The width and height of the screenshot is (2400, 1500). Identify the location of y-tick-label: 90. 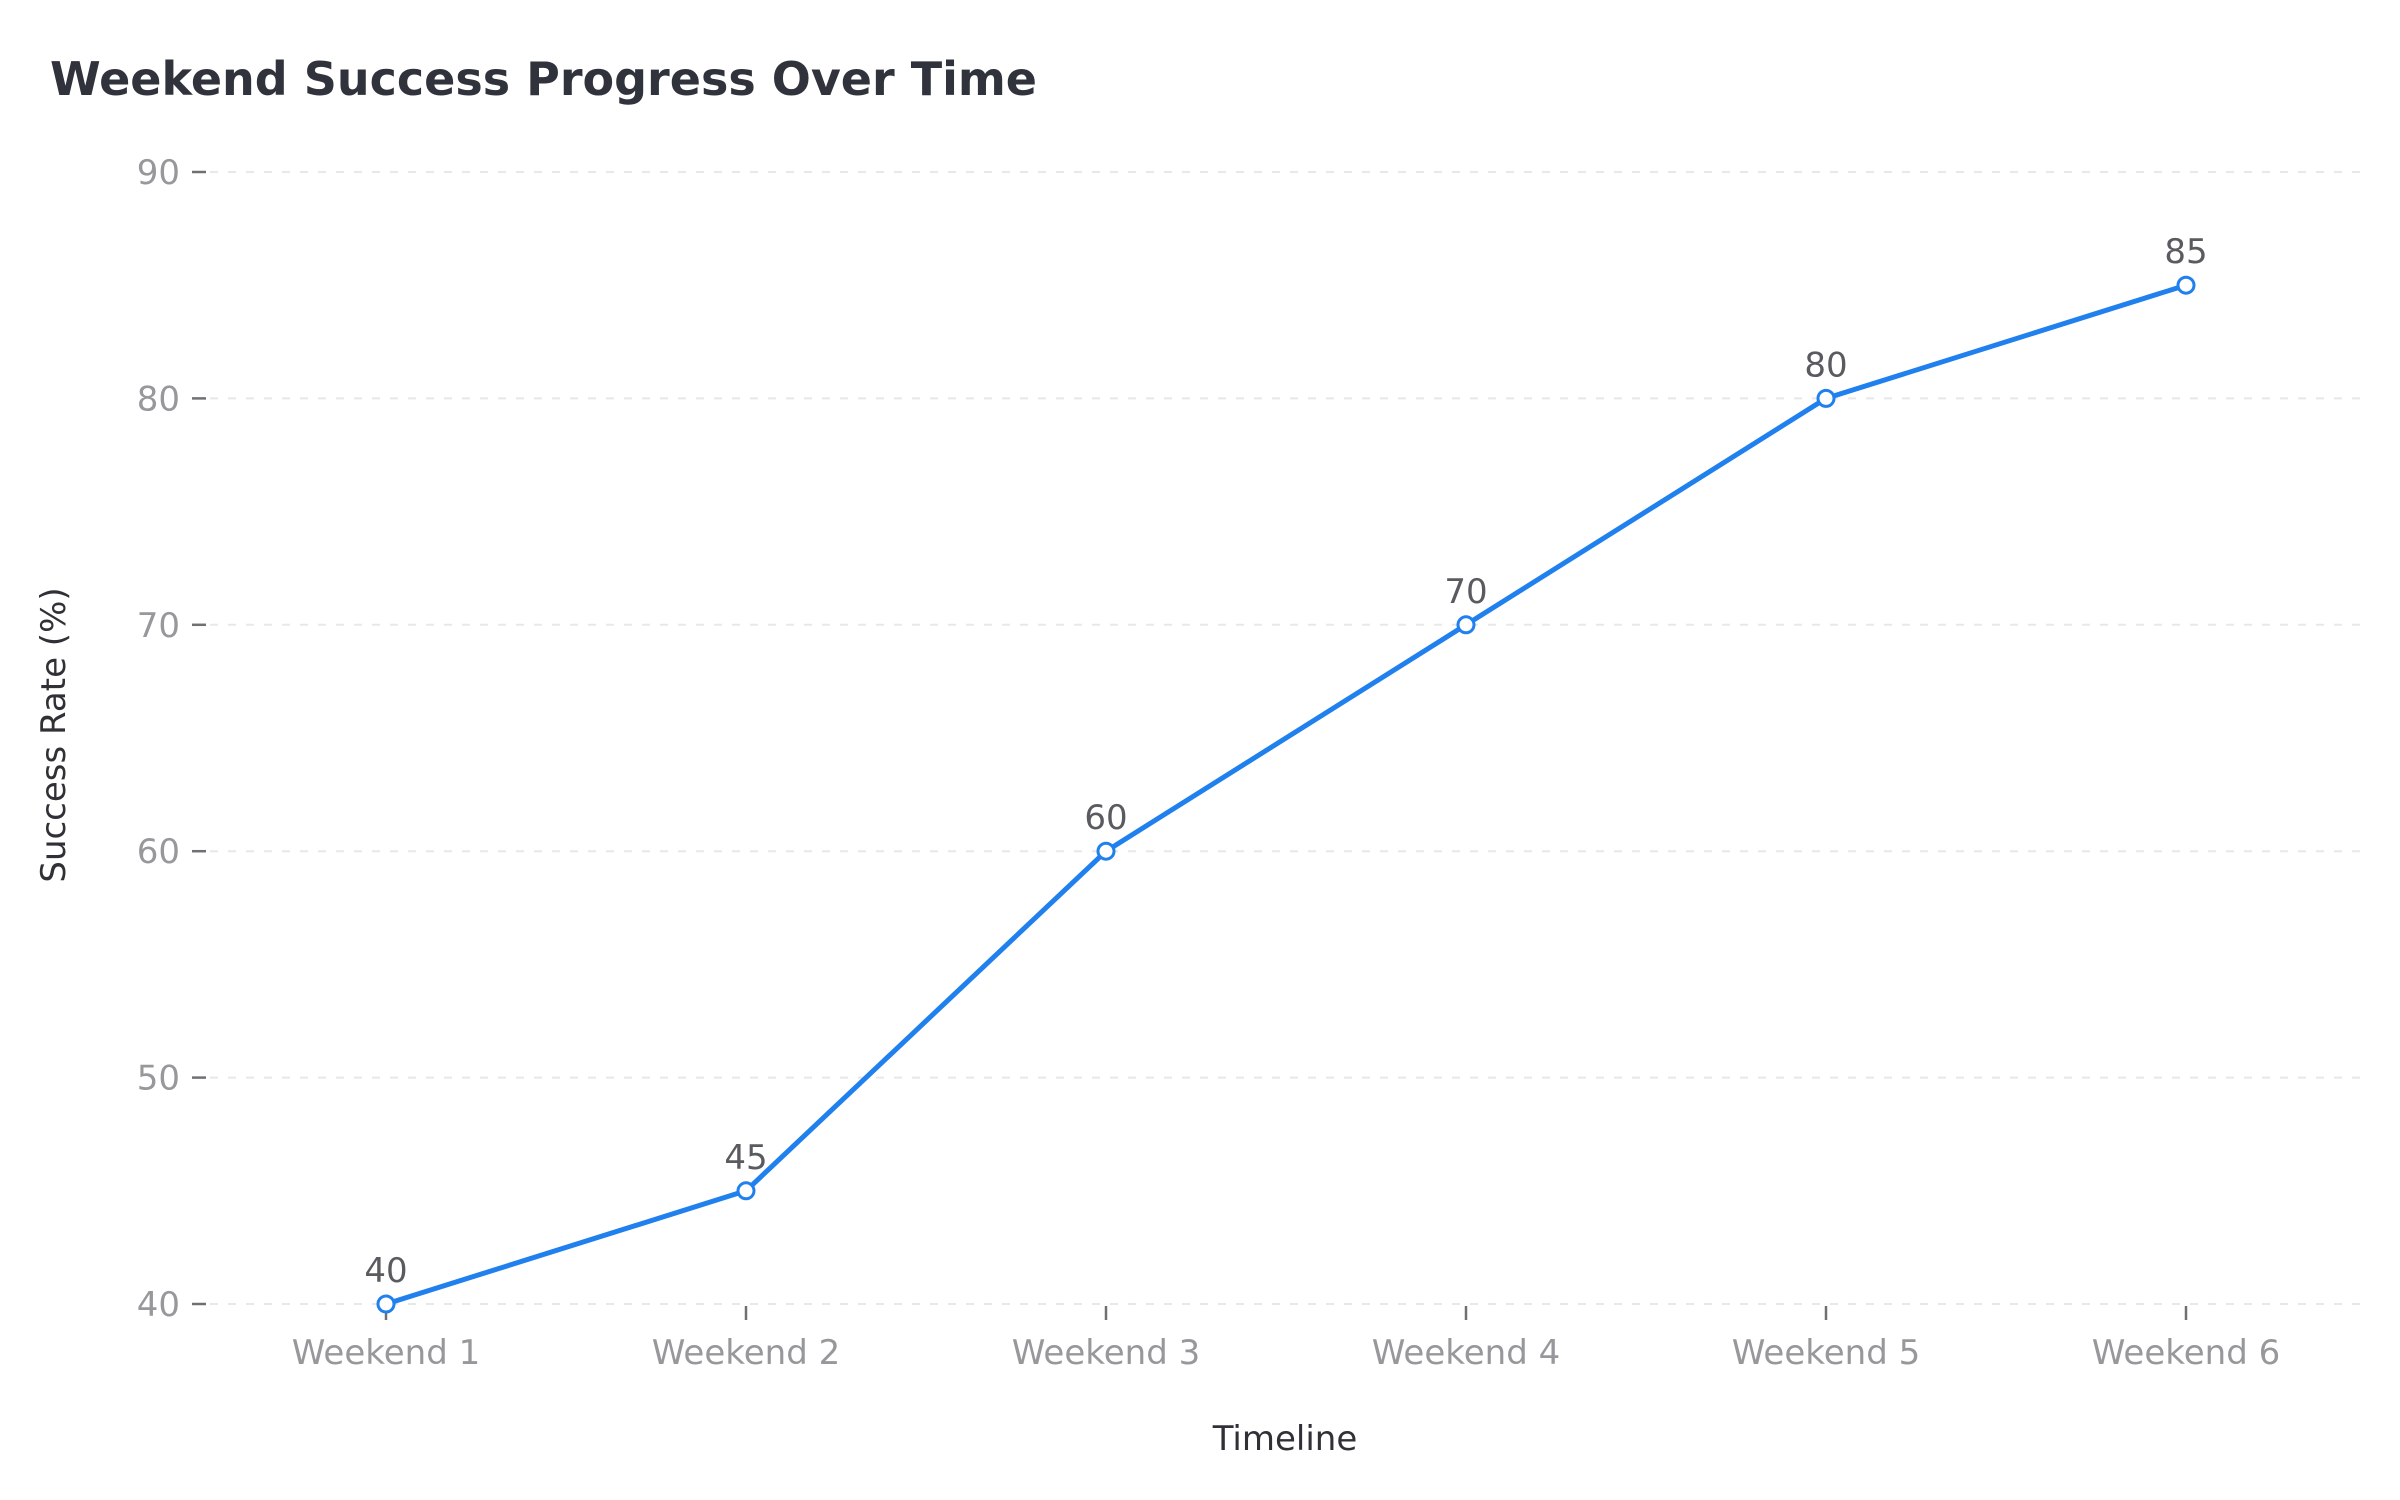
(158, 173).